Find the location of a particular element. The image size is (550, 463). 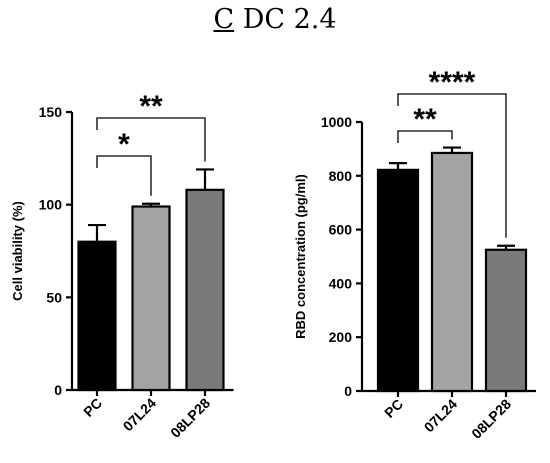

y-tick-label: 50 is located at coordinates (54, 297).